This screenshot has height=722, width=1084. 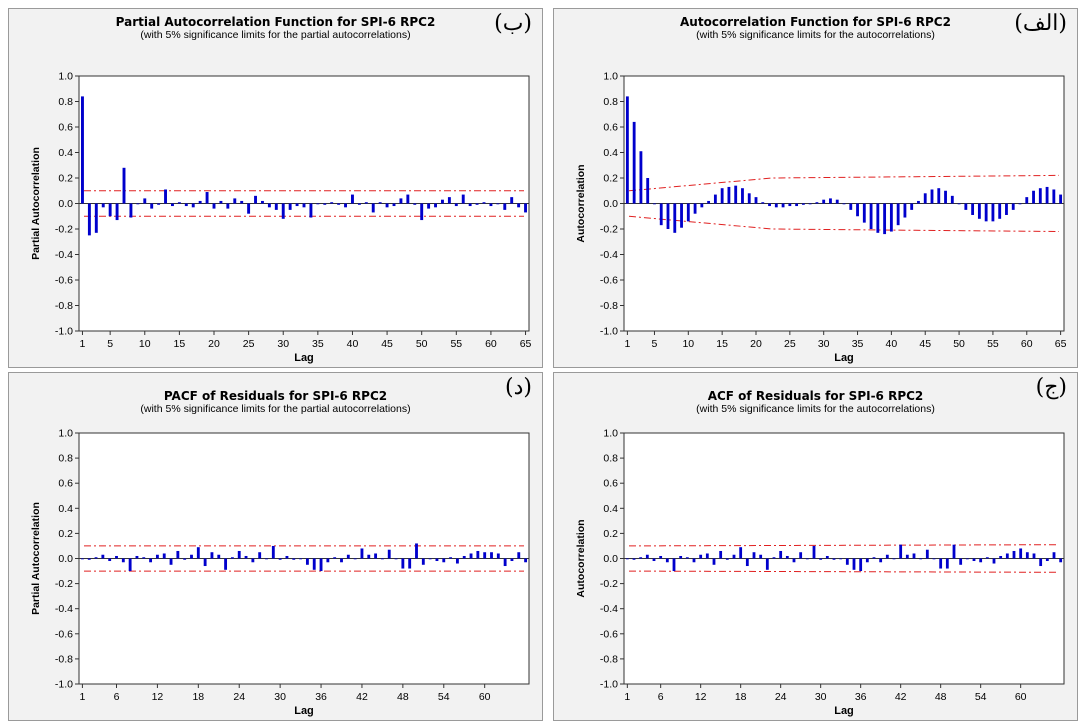 What do you see at coordinates (609, 281) in the screenshot?
I see `acf-y-tick-label: -0.6` at bounding box center [609, 281].